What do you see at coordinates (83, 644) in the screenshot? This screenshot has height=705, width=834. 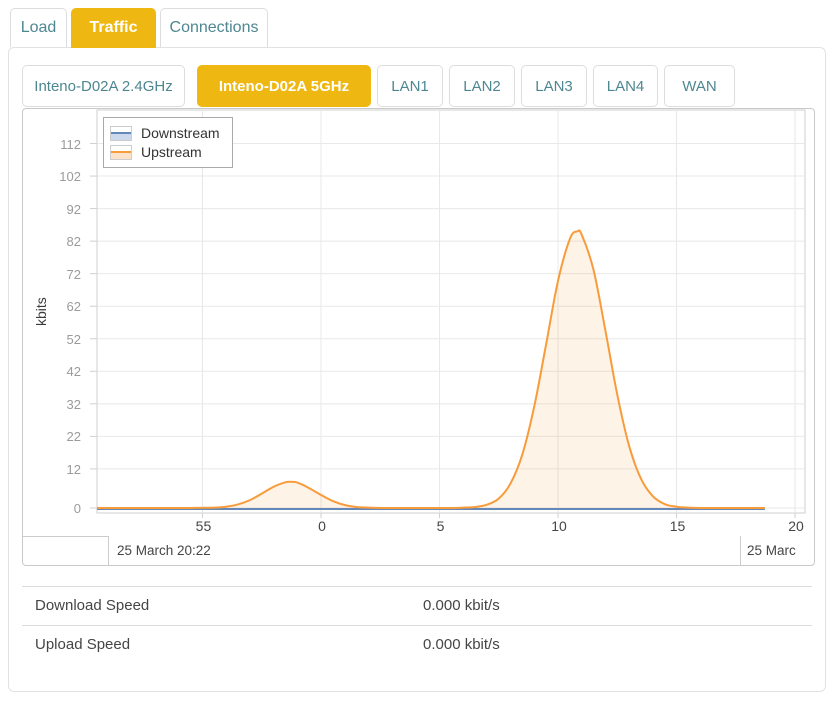 I see `upload-speed-label: Upload Speed` at bounding box center [83, 644].